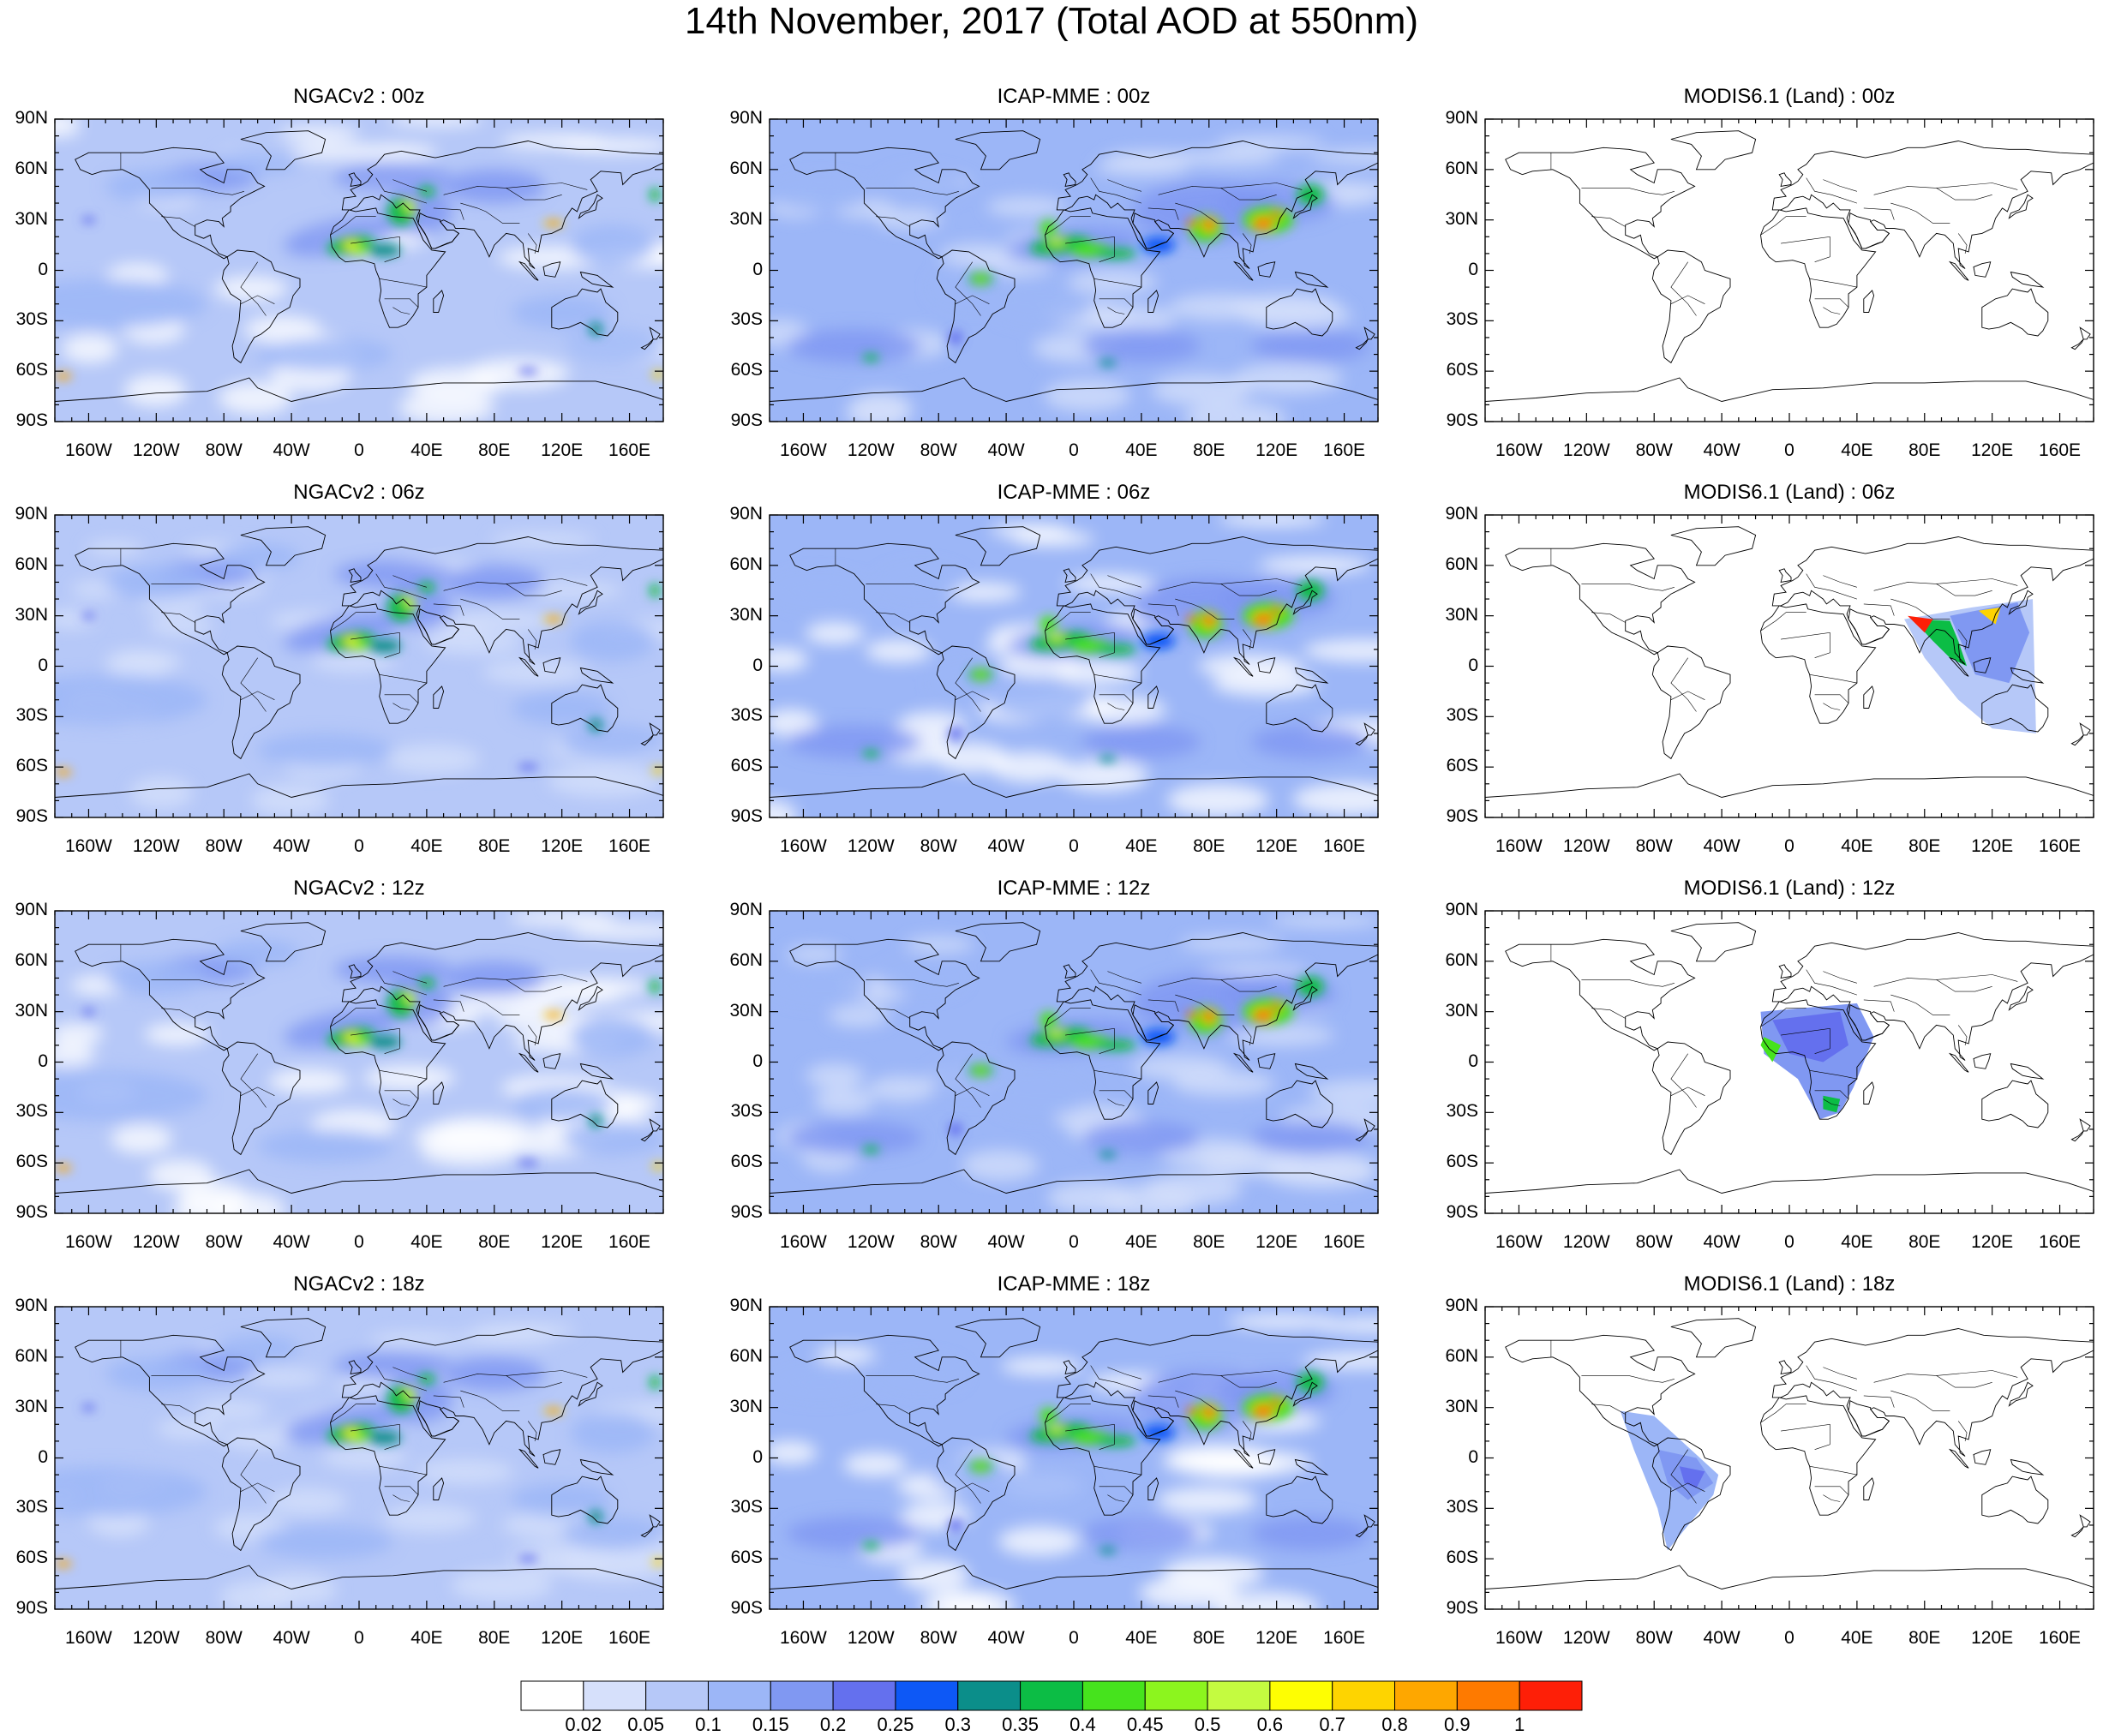  Describe the element at coordinates (1051, 21) in the screenshot. I see `figure-title: 14th November, 2017 (Total AOD at 550nm)` at that location.